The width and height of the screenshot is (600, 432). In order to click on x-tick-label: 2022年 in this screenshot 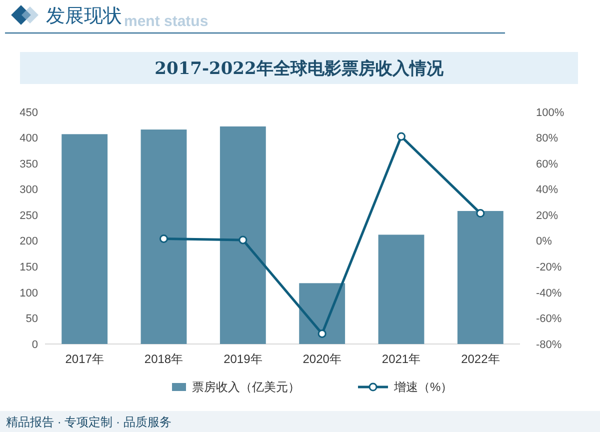, I will do `click(480, 359)`.